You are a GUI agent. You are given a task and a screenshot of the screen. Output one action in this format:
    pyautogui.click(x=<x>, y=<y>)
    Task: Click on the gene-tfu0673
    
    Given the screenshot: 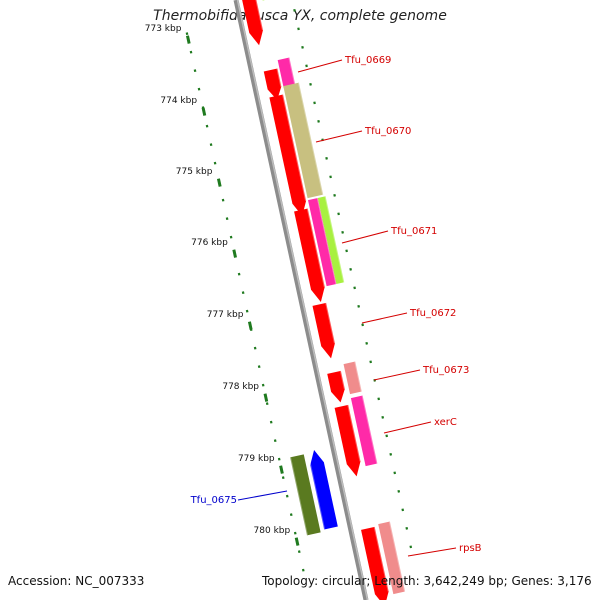 What is the action you would take?
    pyautogui.click(x=336, y=386)
    